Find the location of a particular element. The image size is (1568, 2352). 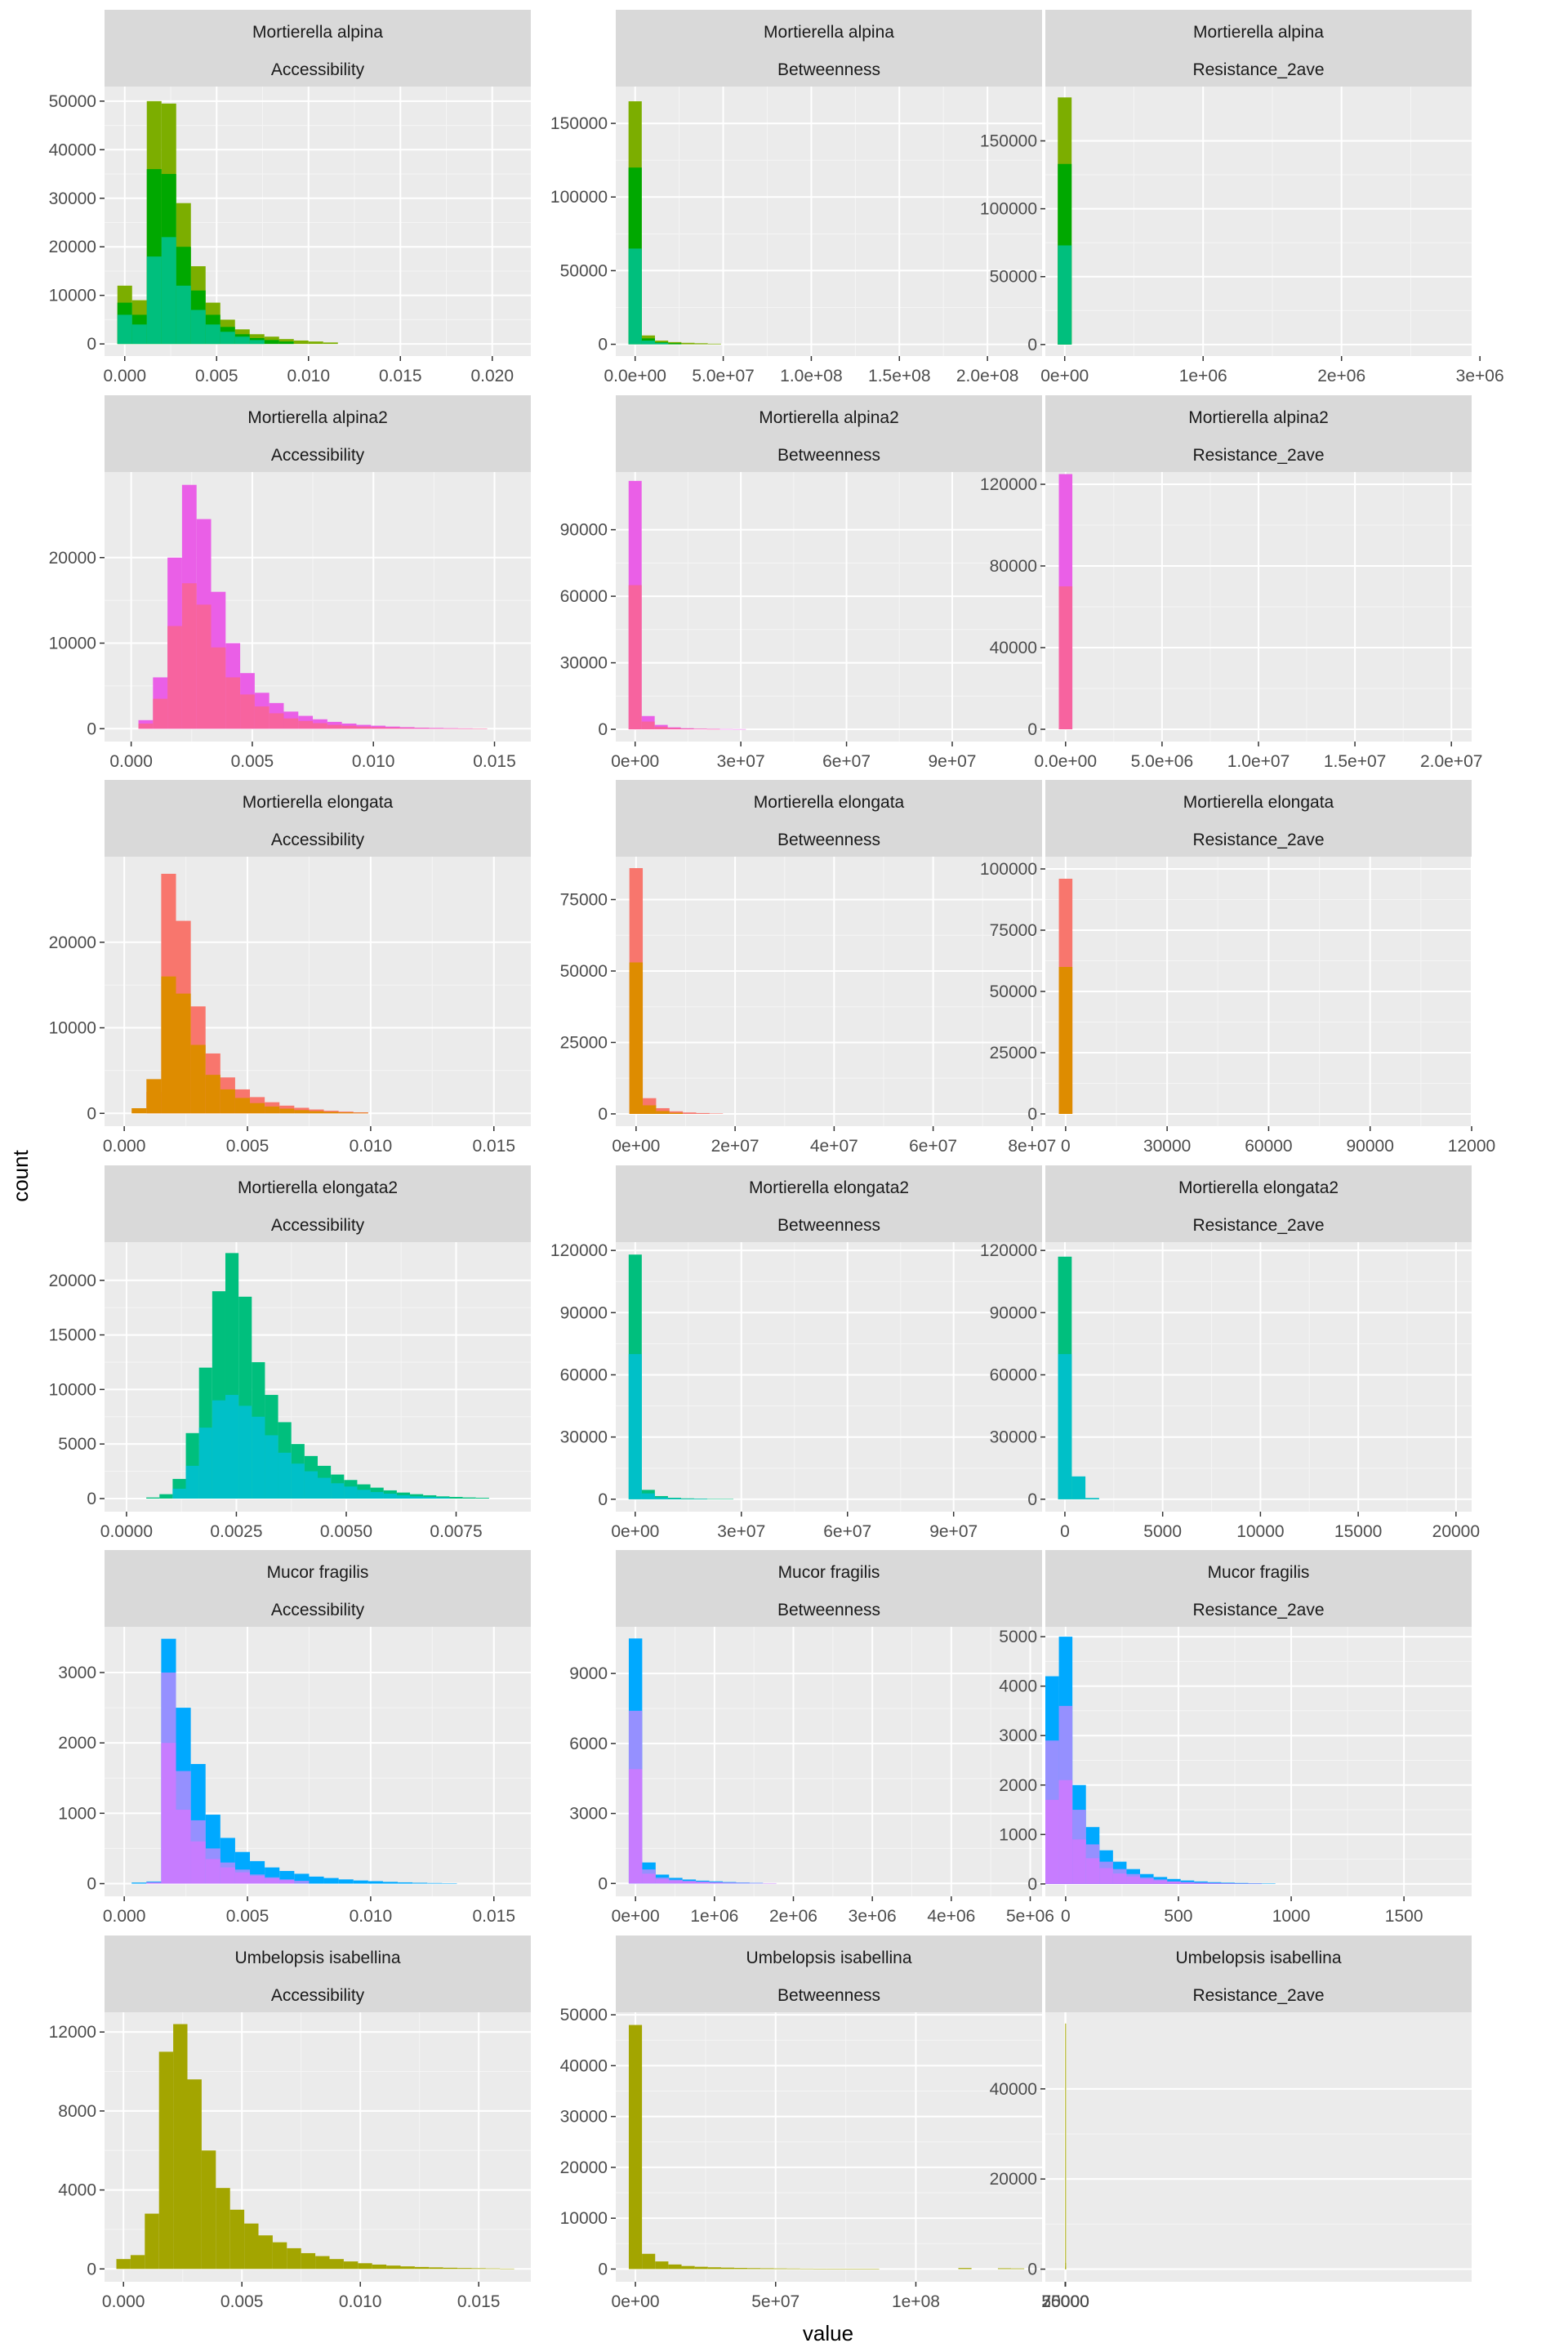

x-tick-label: 1e+08 is located at coordinates (916, 2301).